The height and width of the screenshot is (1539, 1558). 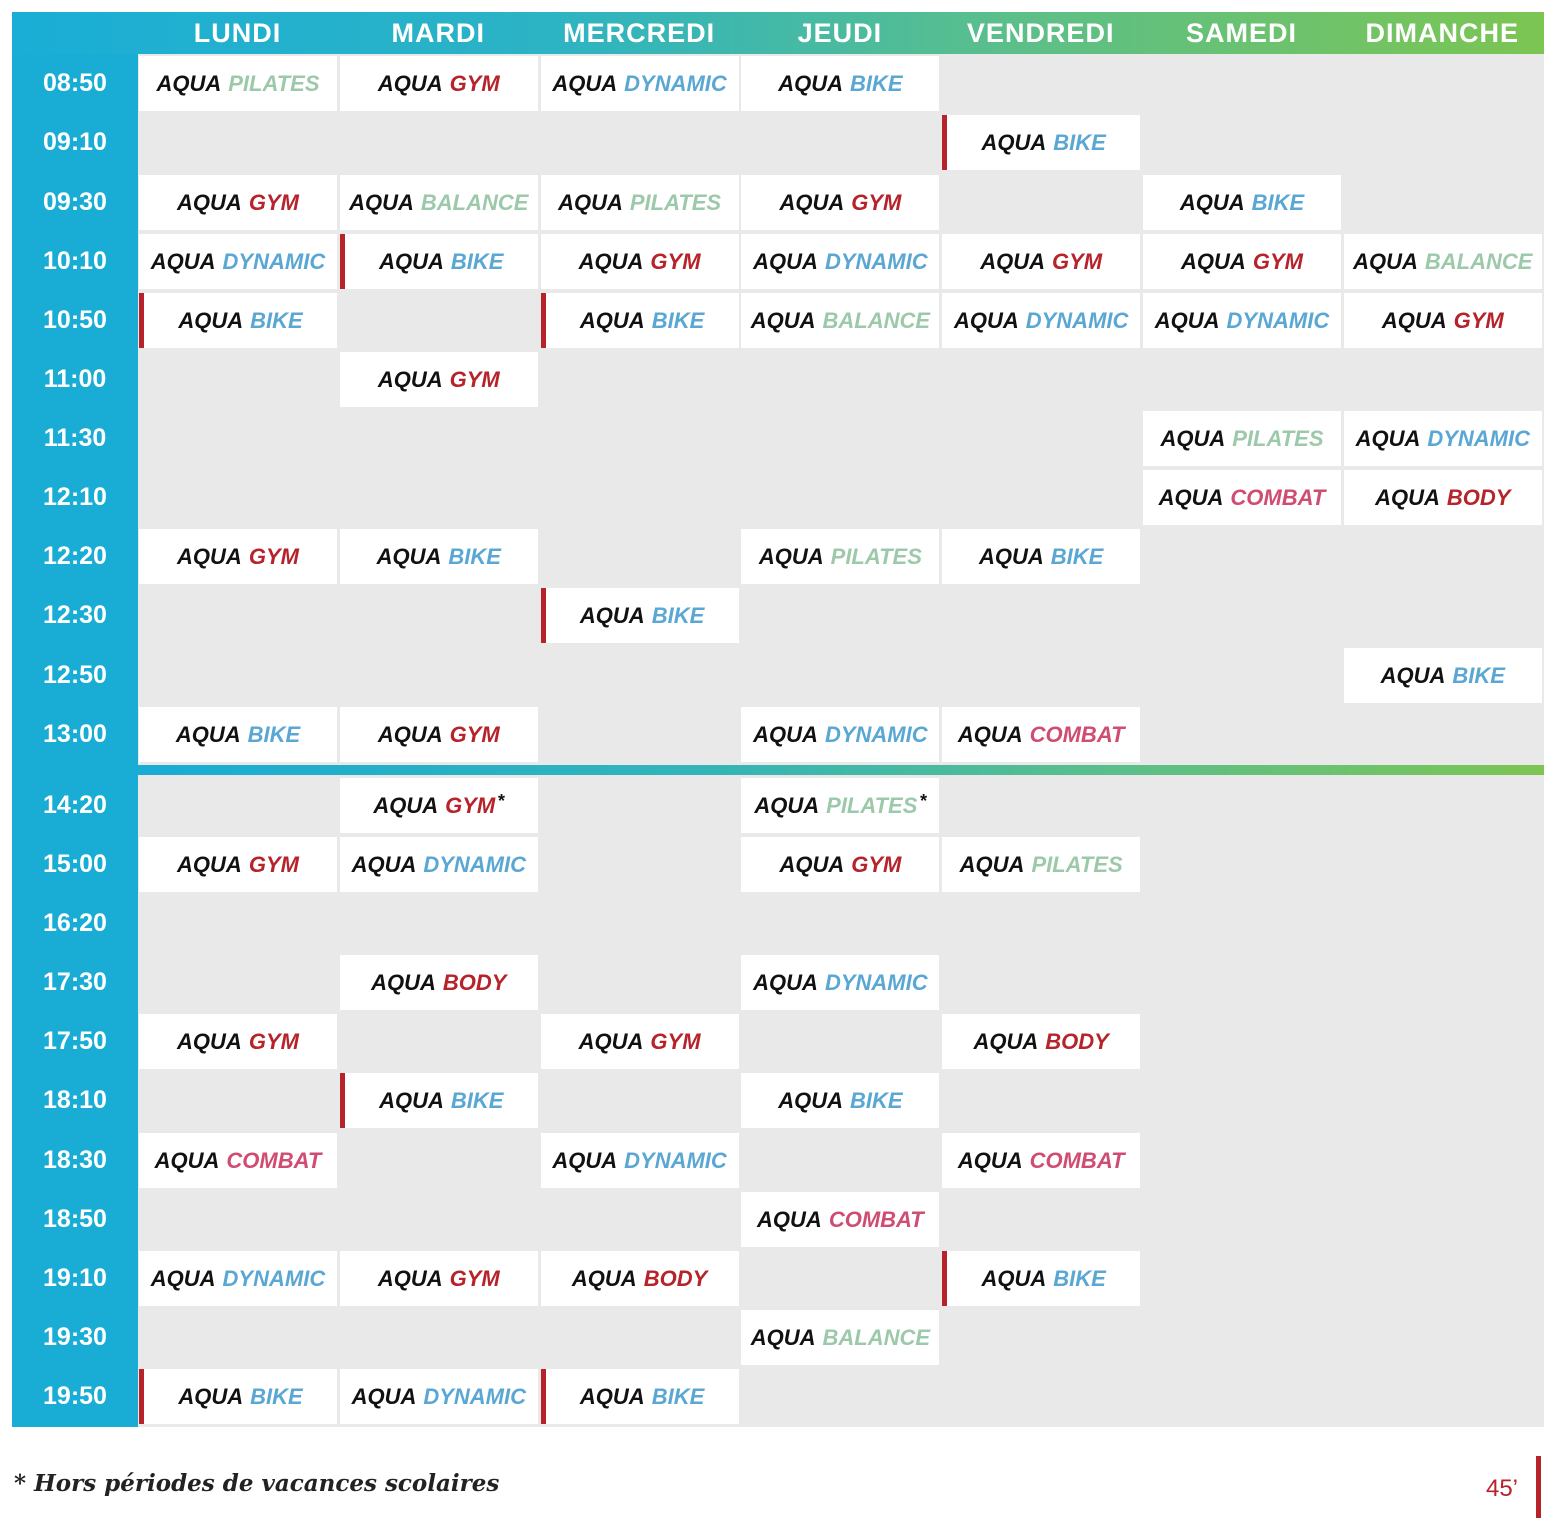 I want to click on class-slot: AQUA GYM *, so click(x=438, y=805).